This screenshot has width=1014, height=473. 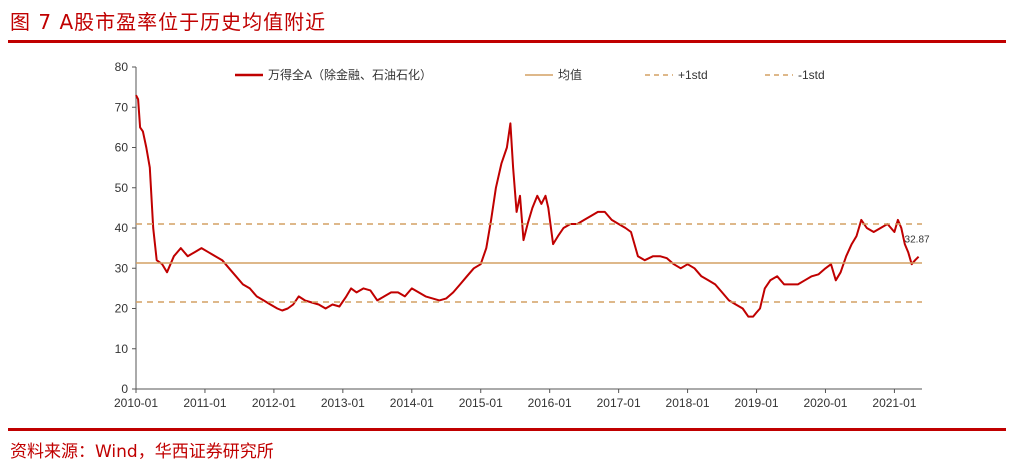 What do you see at coordinates (811, 75) in the screenshot?
I see `legend-label: -1std` at bounding box center [811, 75].